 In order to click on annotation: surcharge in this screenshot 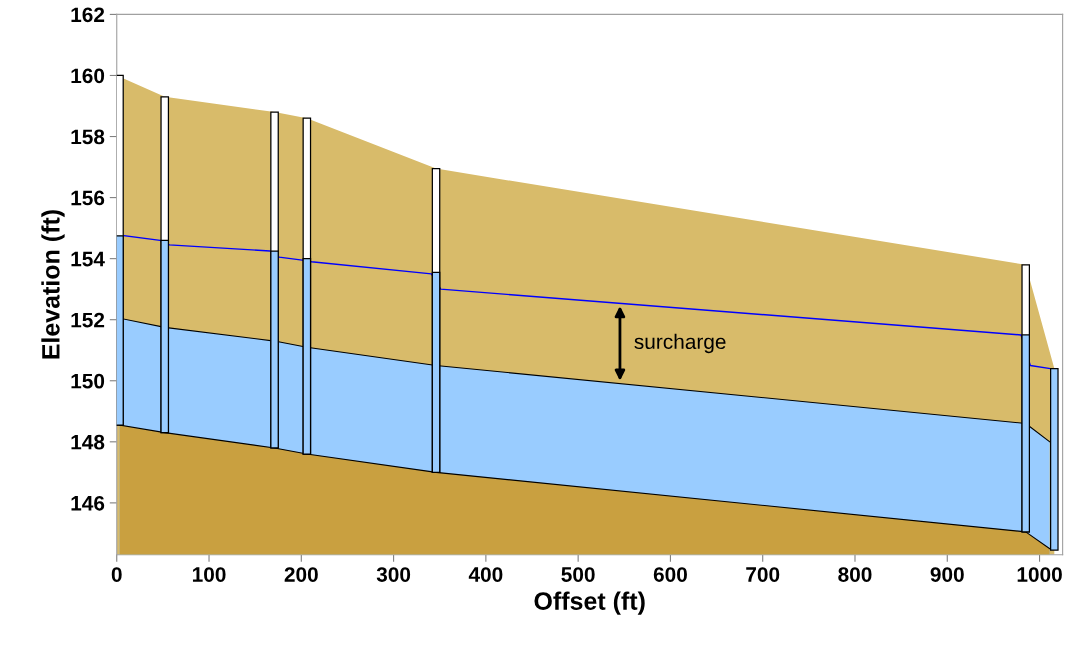, I will do `click(680, 343)`.